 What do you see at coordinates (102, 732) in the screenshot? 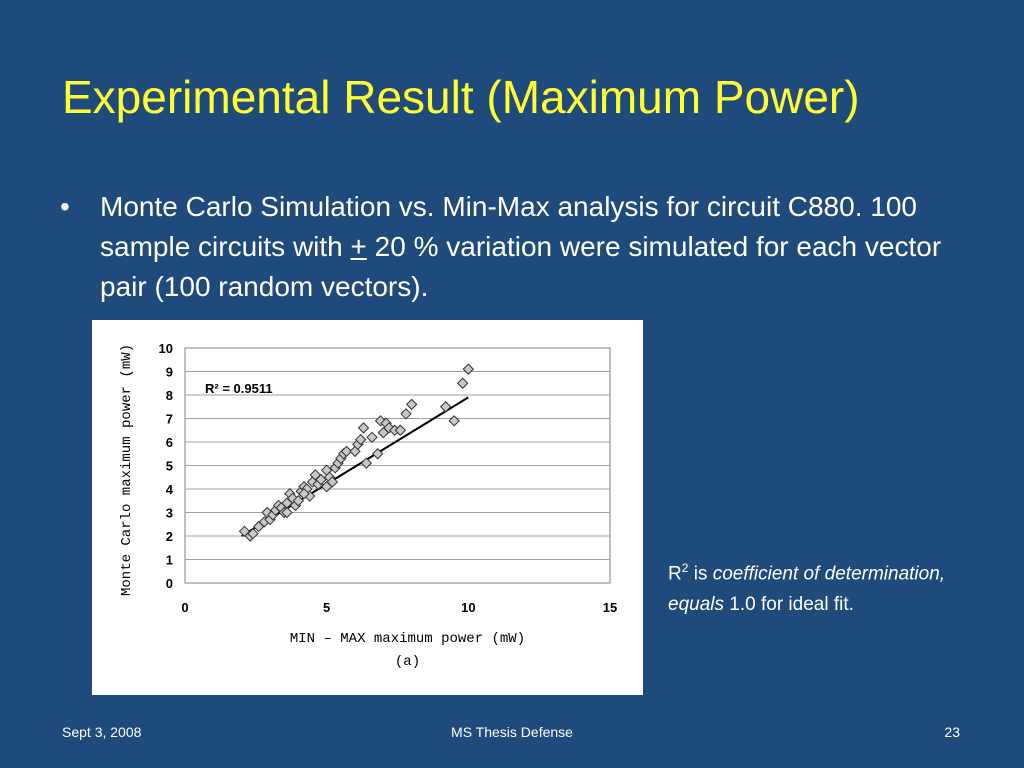
I see `footer-date: Sept 3, 2008` at bounding box center [102, 732].